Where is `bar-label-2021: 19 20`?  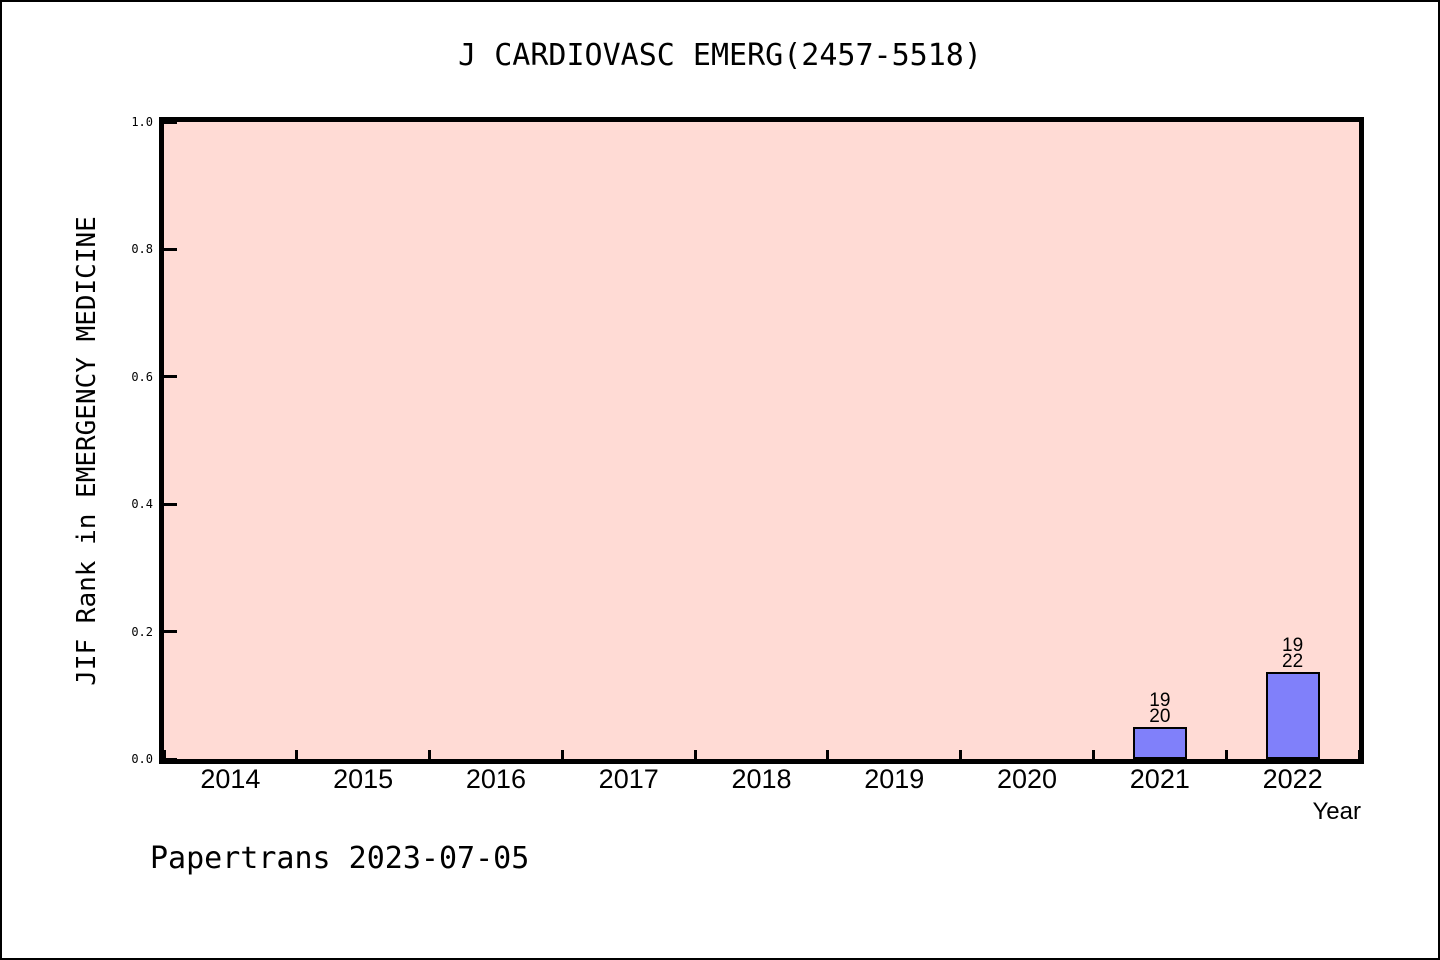 bar-label-2021: 19 20 is located at coordinates (1160, 709).